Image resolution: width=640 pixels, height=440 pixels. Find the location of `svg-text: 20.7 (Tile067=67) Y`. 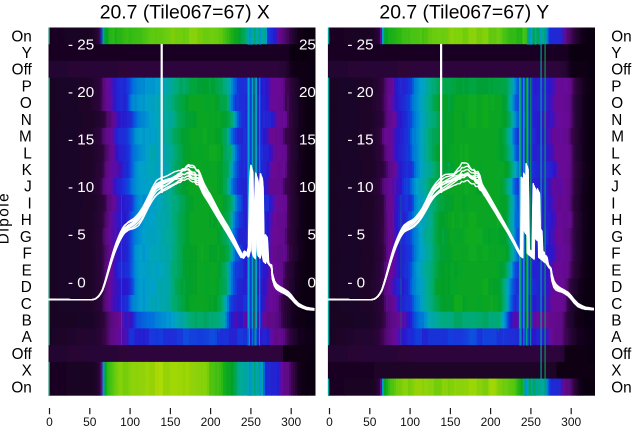

svg-text: 20.7 (Tile067=67) Y is located at coordinates (464, 12).